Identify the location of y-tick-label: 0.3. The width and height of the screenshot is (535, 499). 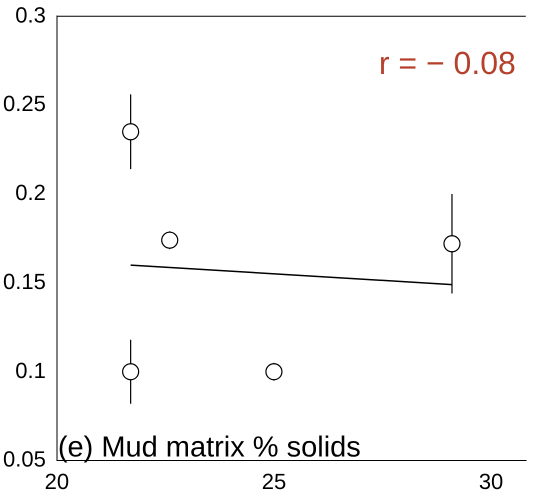
(30, 15).